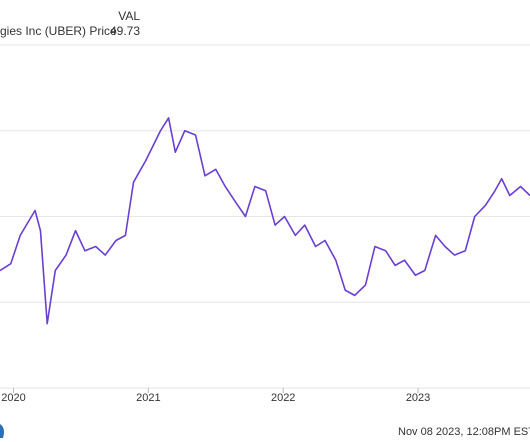  Describe the element at coordinates (148, 398) in the screenshot. I see `x-tick-label: 2021` at that location.